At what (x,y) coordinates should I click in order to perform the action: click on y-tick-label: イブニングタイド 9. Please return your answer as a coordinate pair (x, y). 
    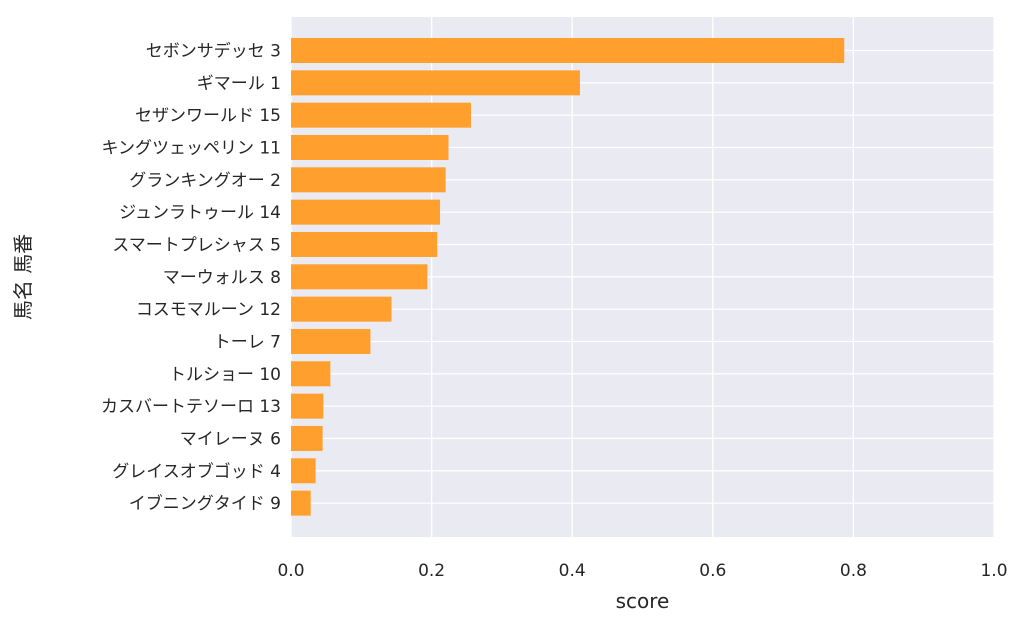
    Looking at the image, I should click on (205, 503).